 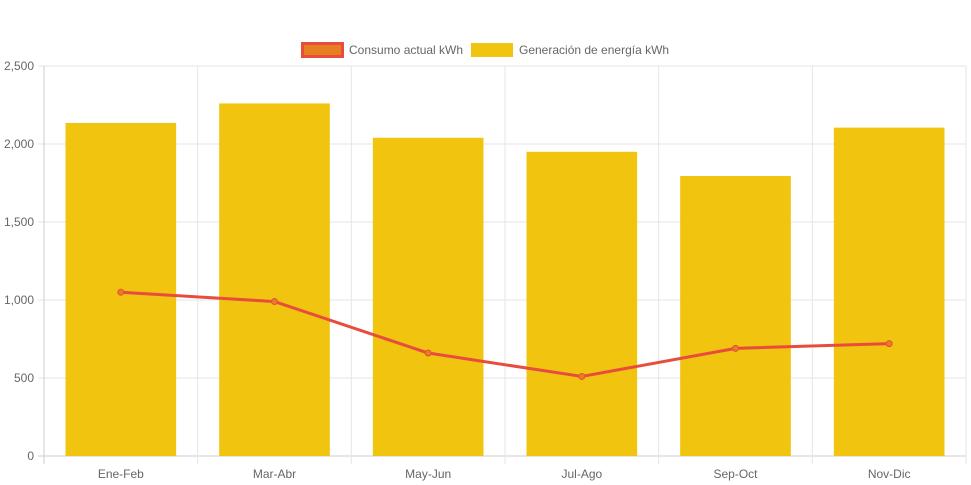 What do you see at coordinates (19, 222) in the screenshot?
I see `y-tick-label: 1,500` at bounding box center [19, 222].